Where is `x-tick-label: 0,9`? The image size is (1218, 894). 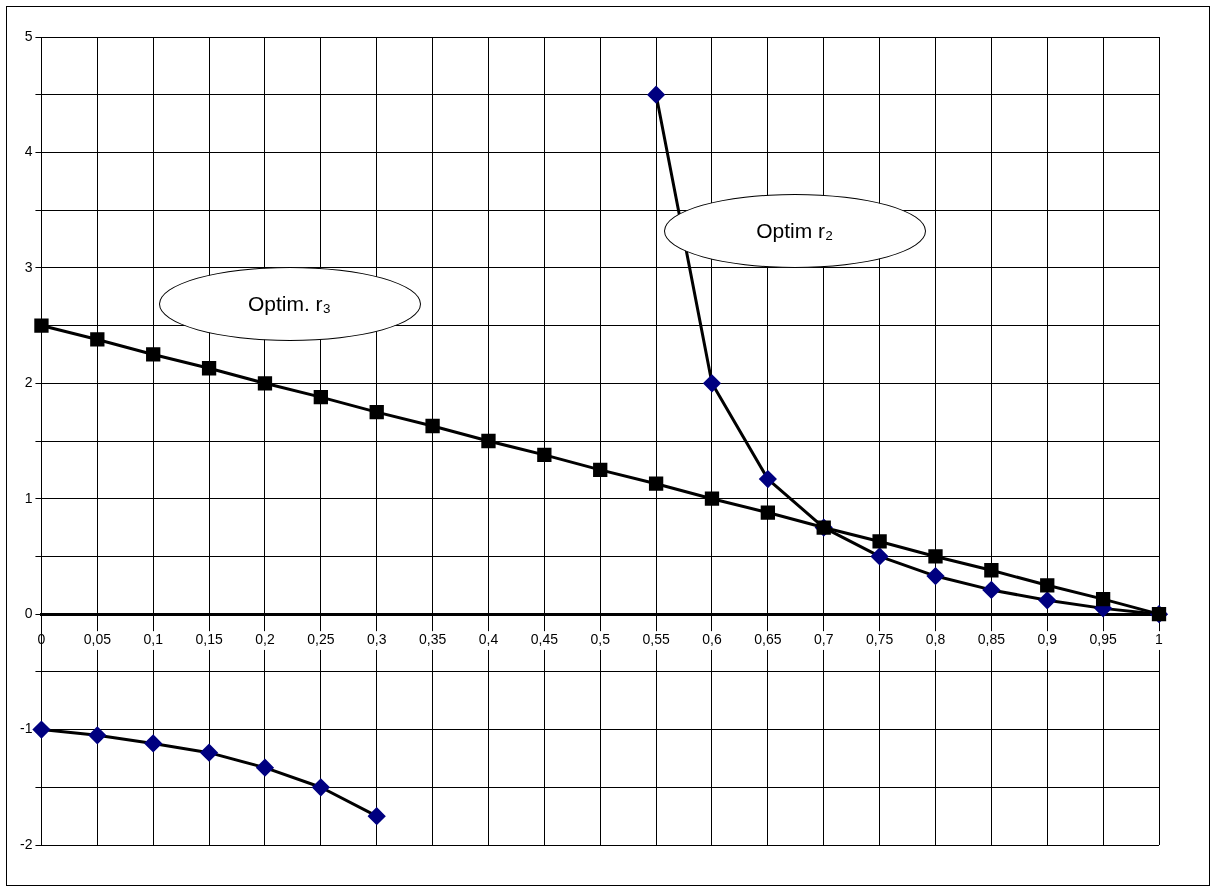 x-tick-label: 0,9 is located at coordinates (1047, 639).